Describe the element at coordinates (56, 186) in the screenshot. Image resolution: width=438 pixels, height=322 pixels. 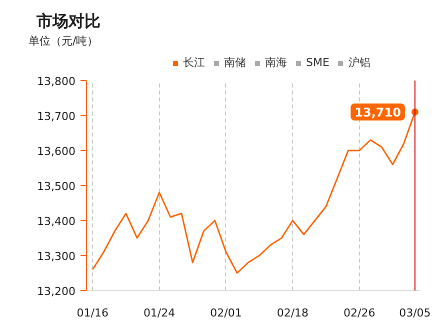
I see `y-tick-label: 13,500` at that location.